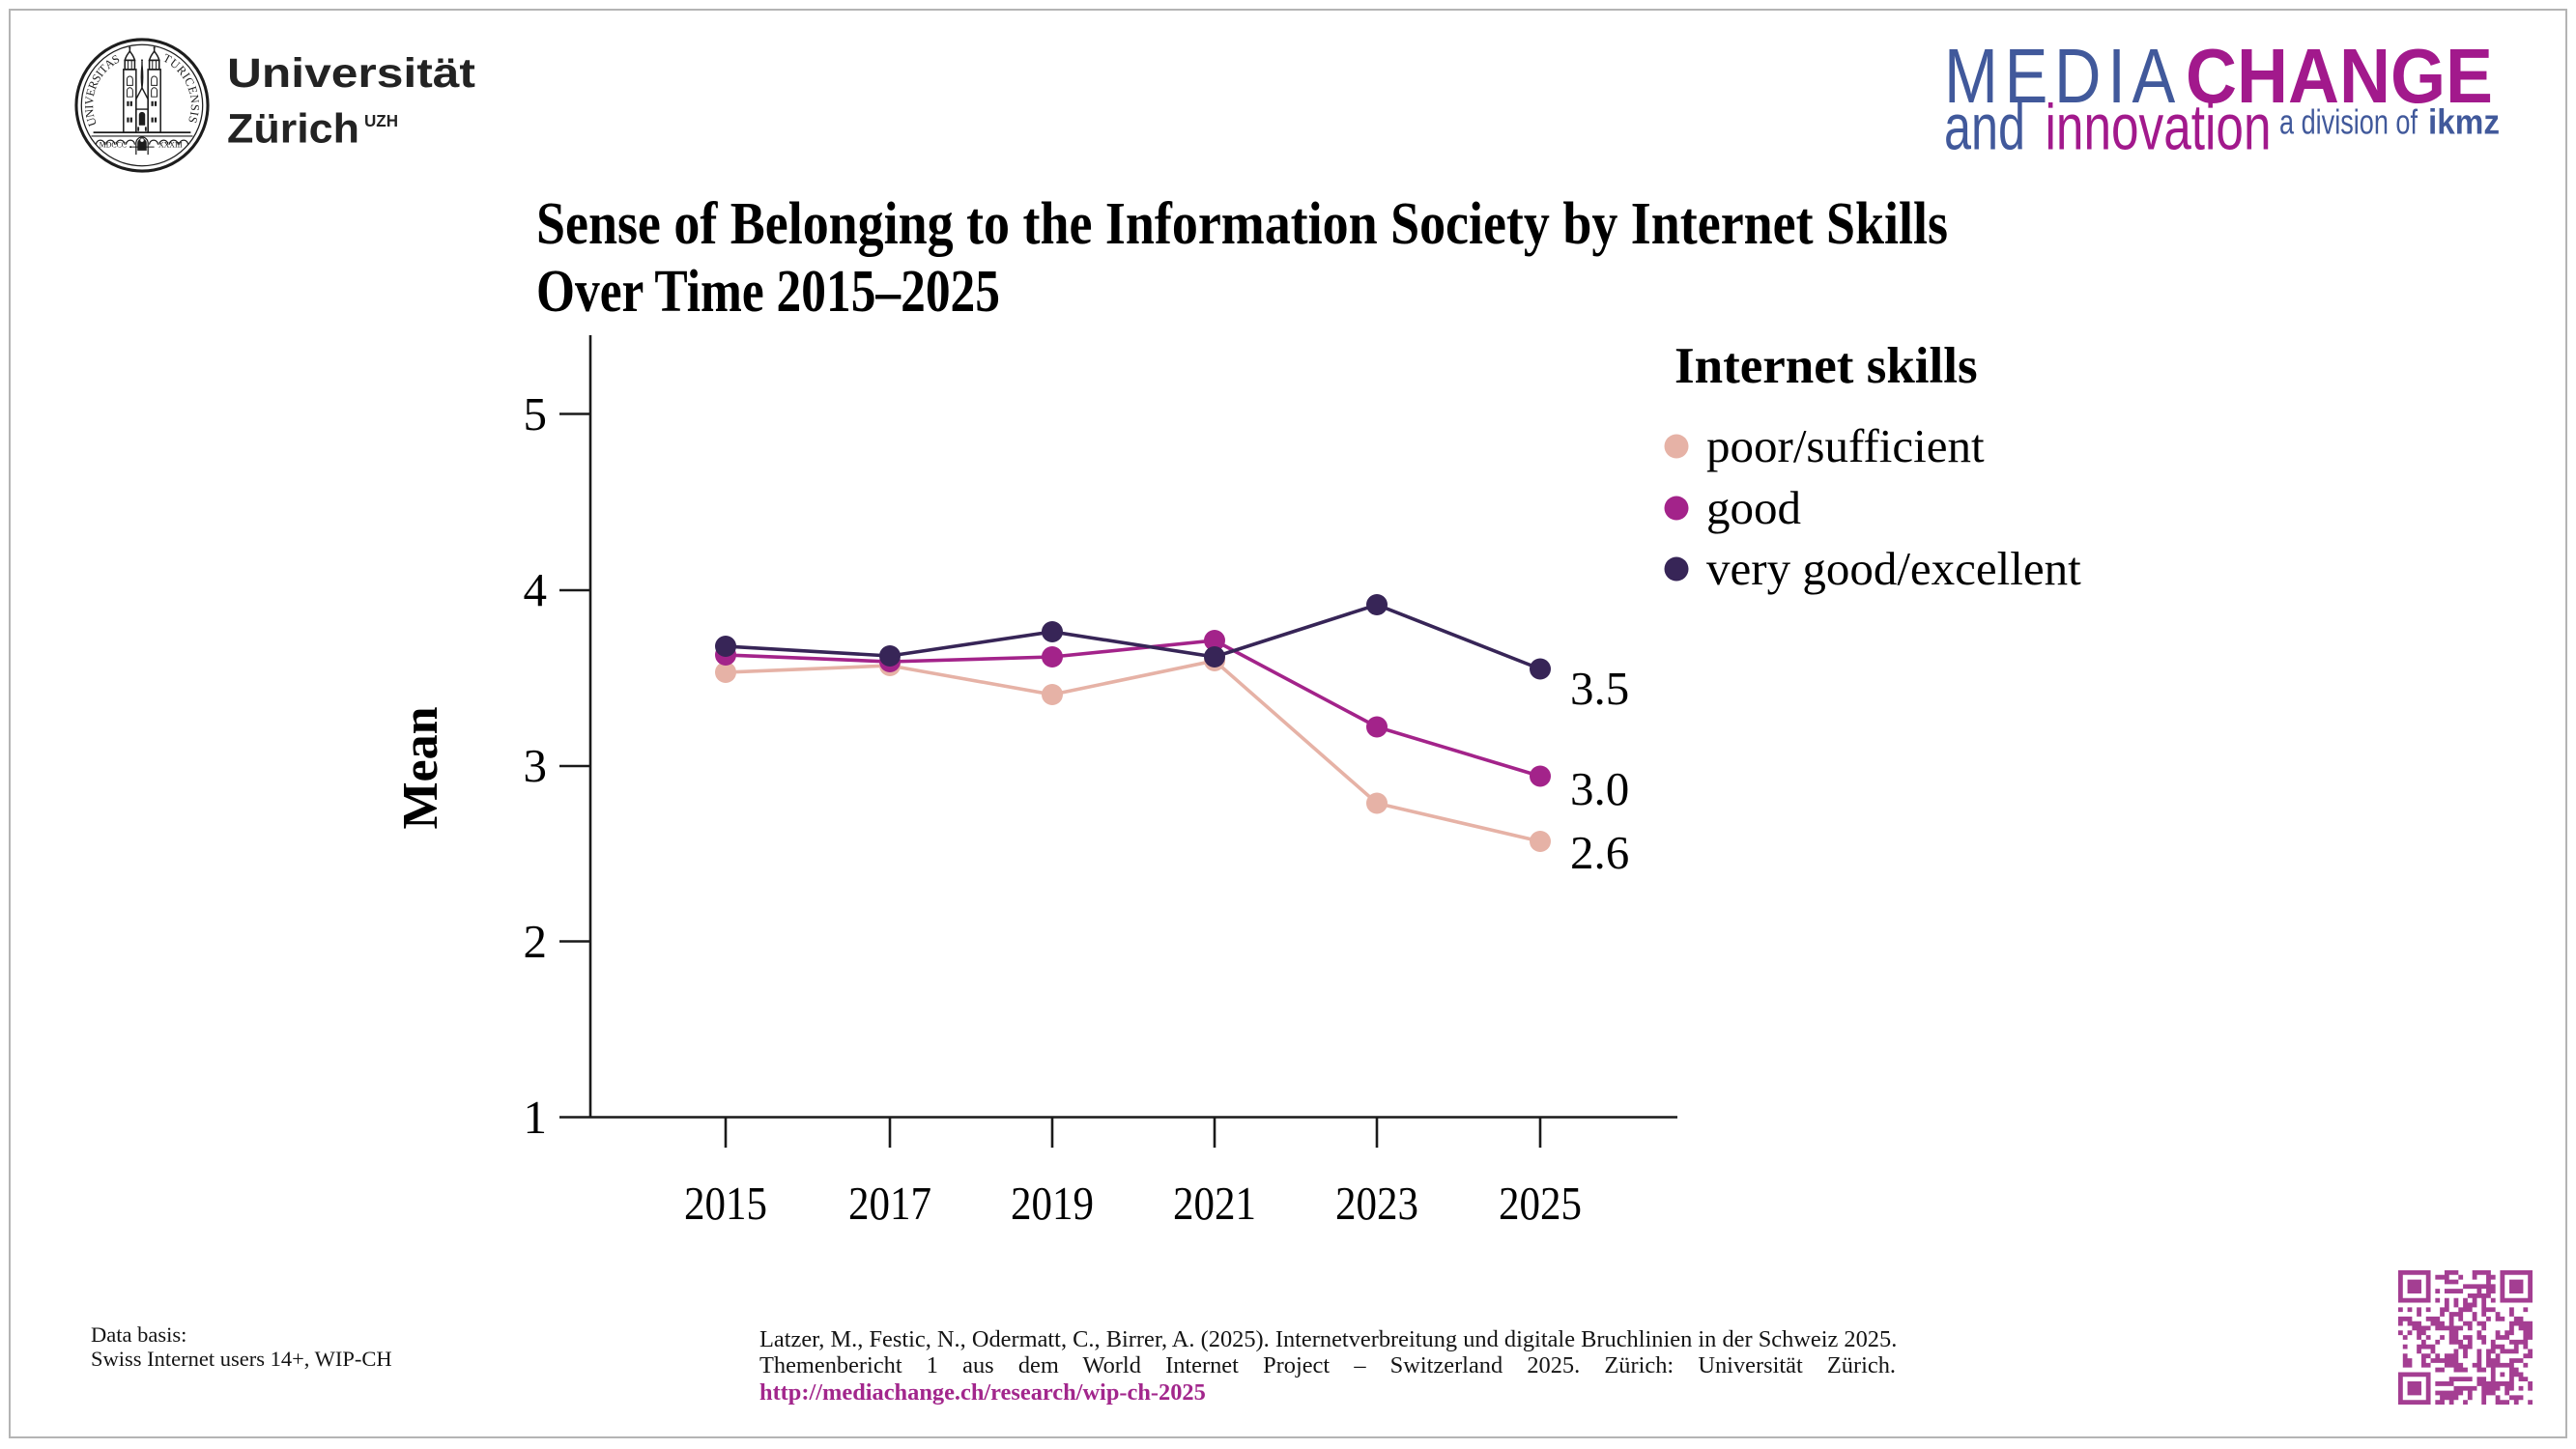  What do you see at coordinates (2464, 122) in the screenshot?
I see `svg-text: ikmz` at bounding box center [2464, 122].